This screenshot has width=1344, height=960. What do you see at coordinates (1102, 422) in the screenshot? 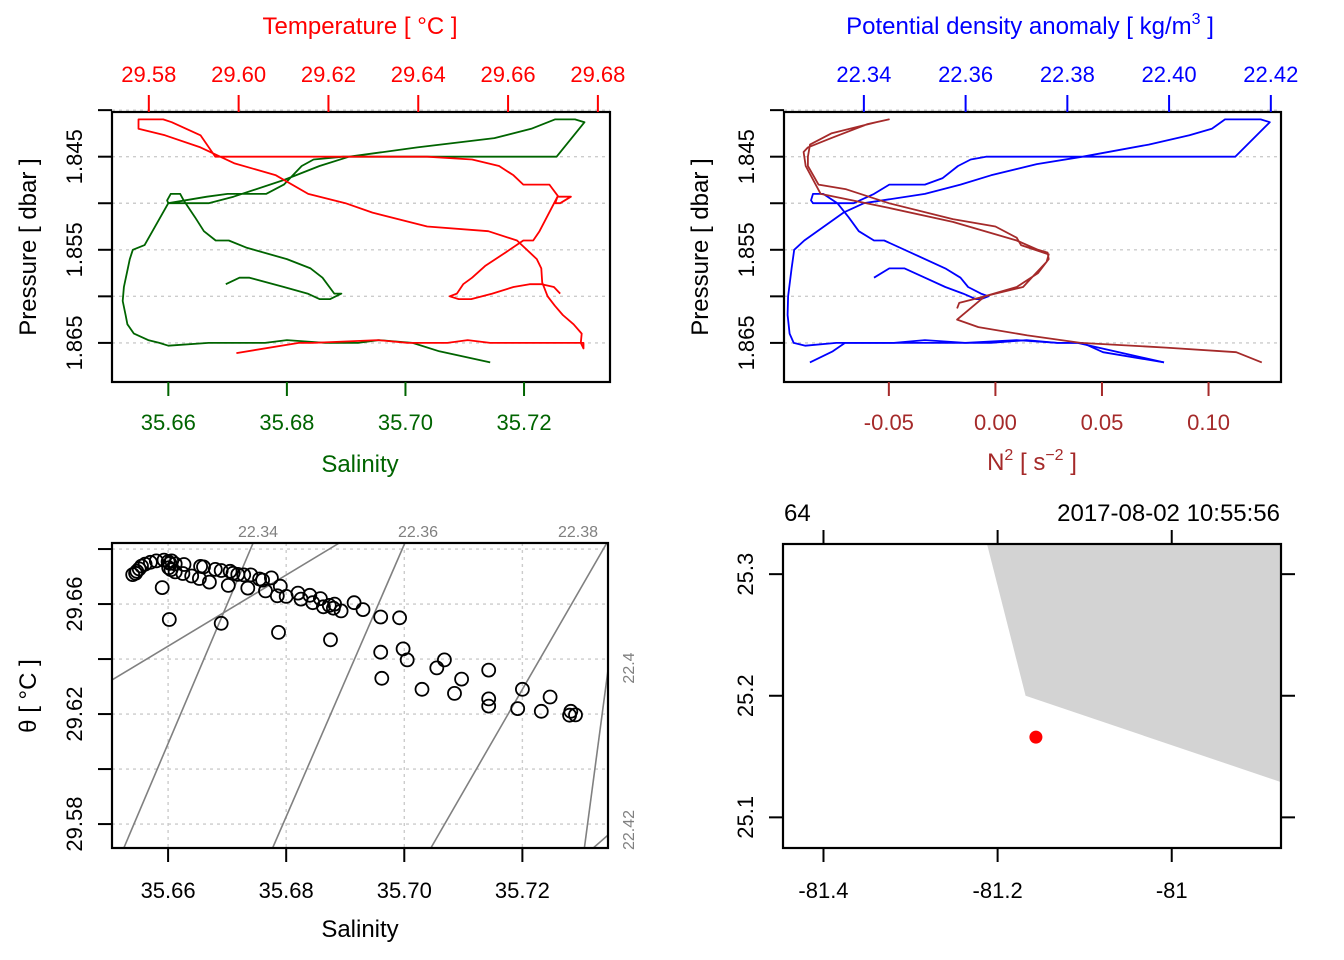
I see `p2-n2-tick-label: 0.05` at bounding box center [1102, 422].